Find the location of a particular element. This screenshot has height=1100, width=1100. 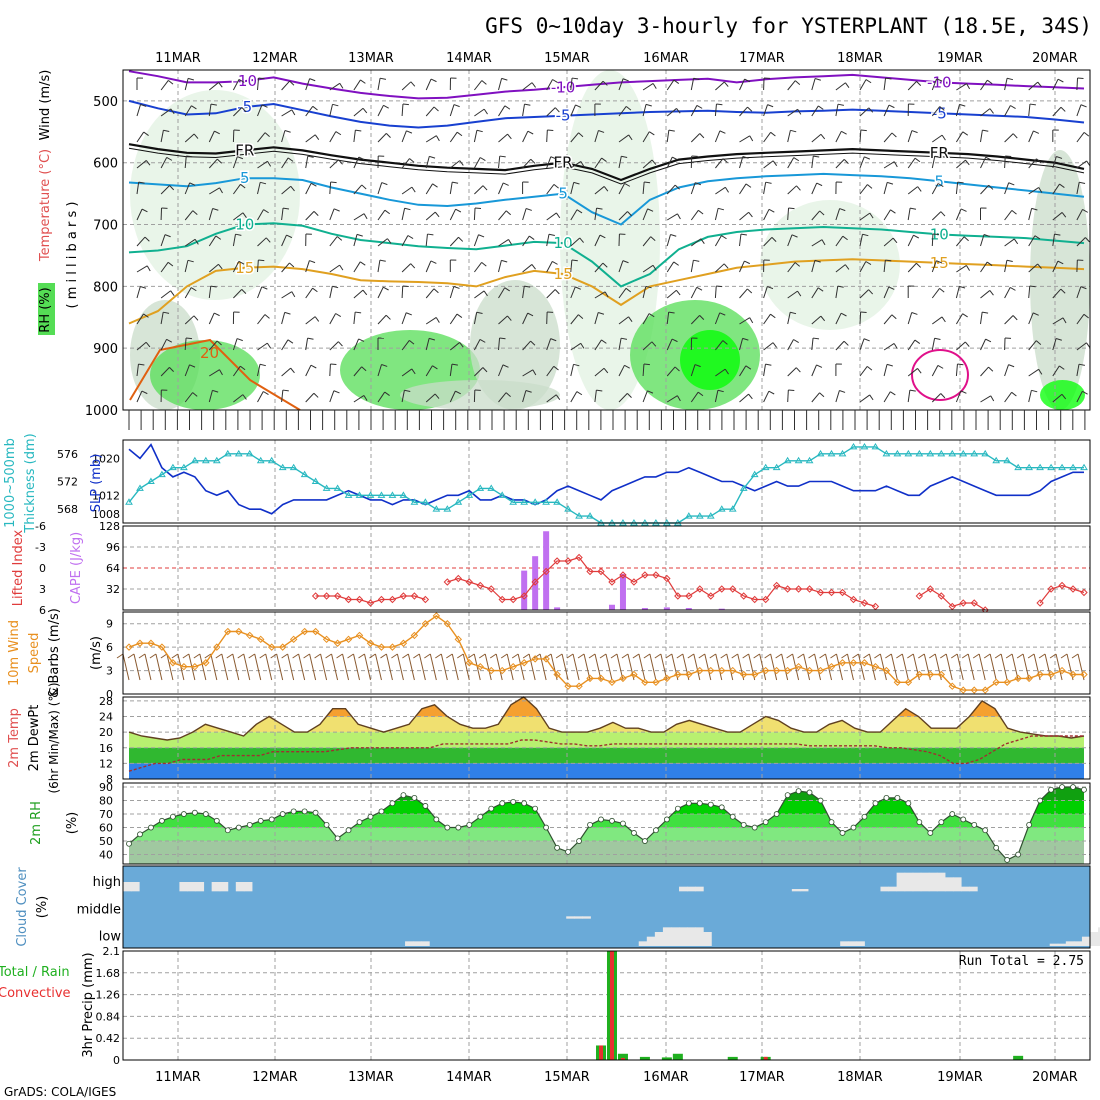

slp-tick-0: 1008 is located at coordinates (106, 514).